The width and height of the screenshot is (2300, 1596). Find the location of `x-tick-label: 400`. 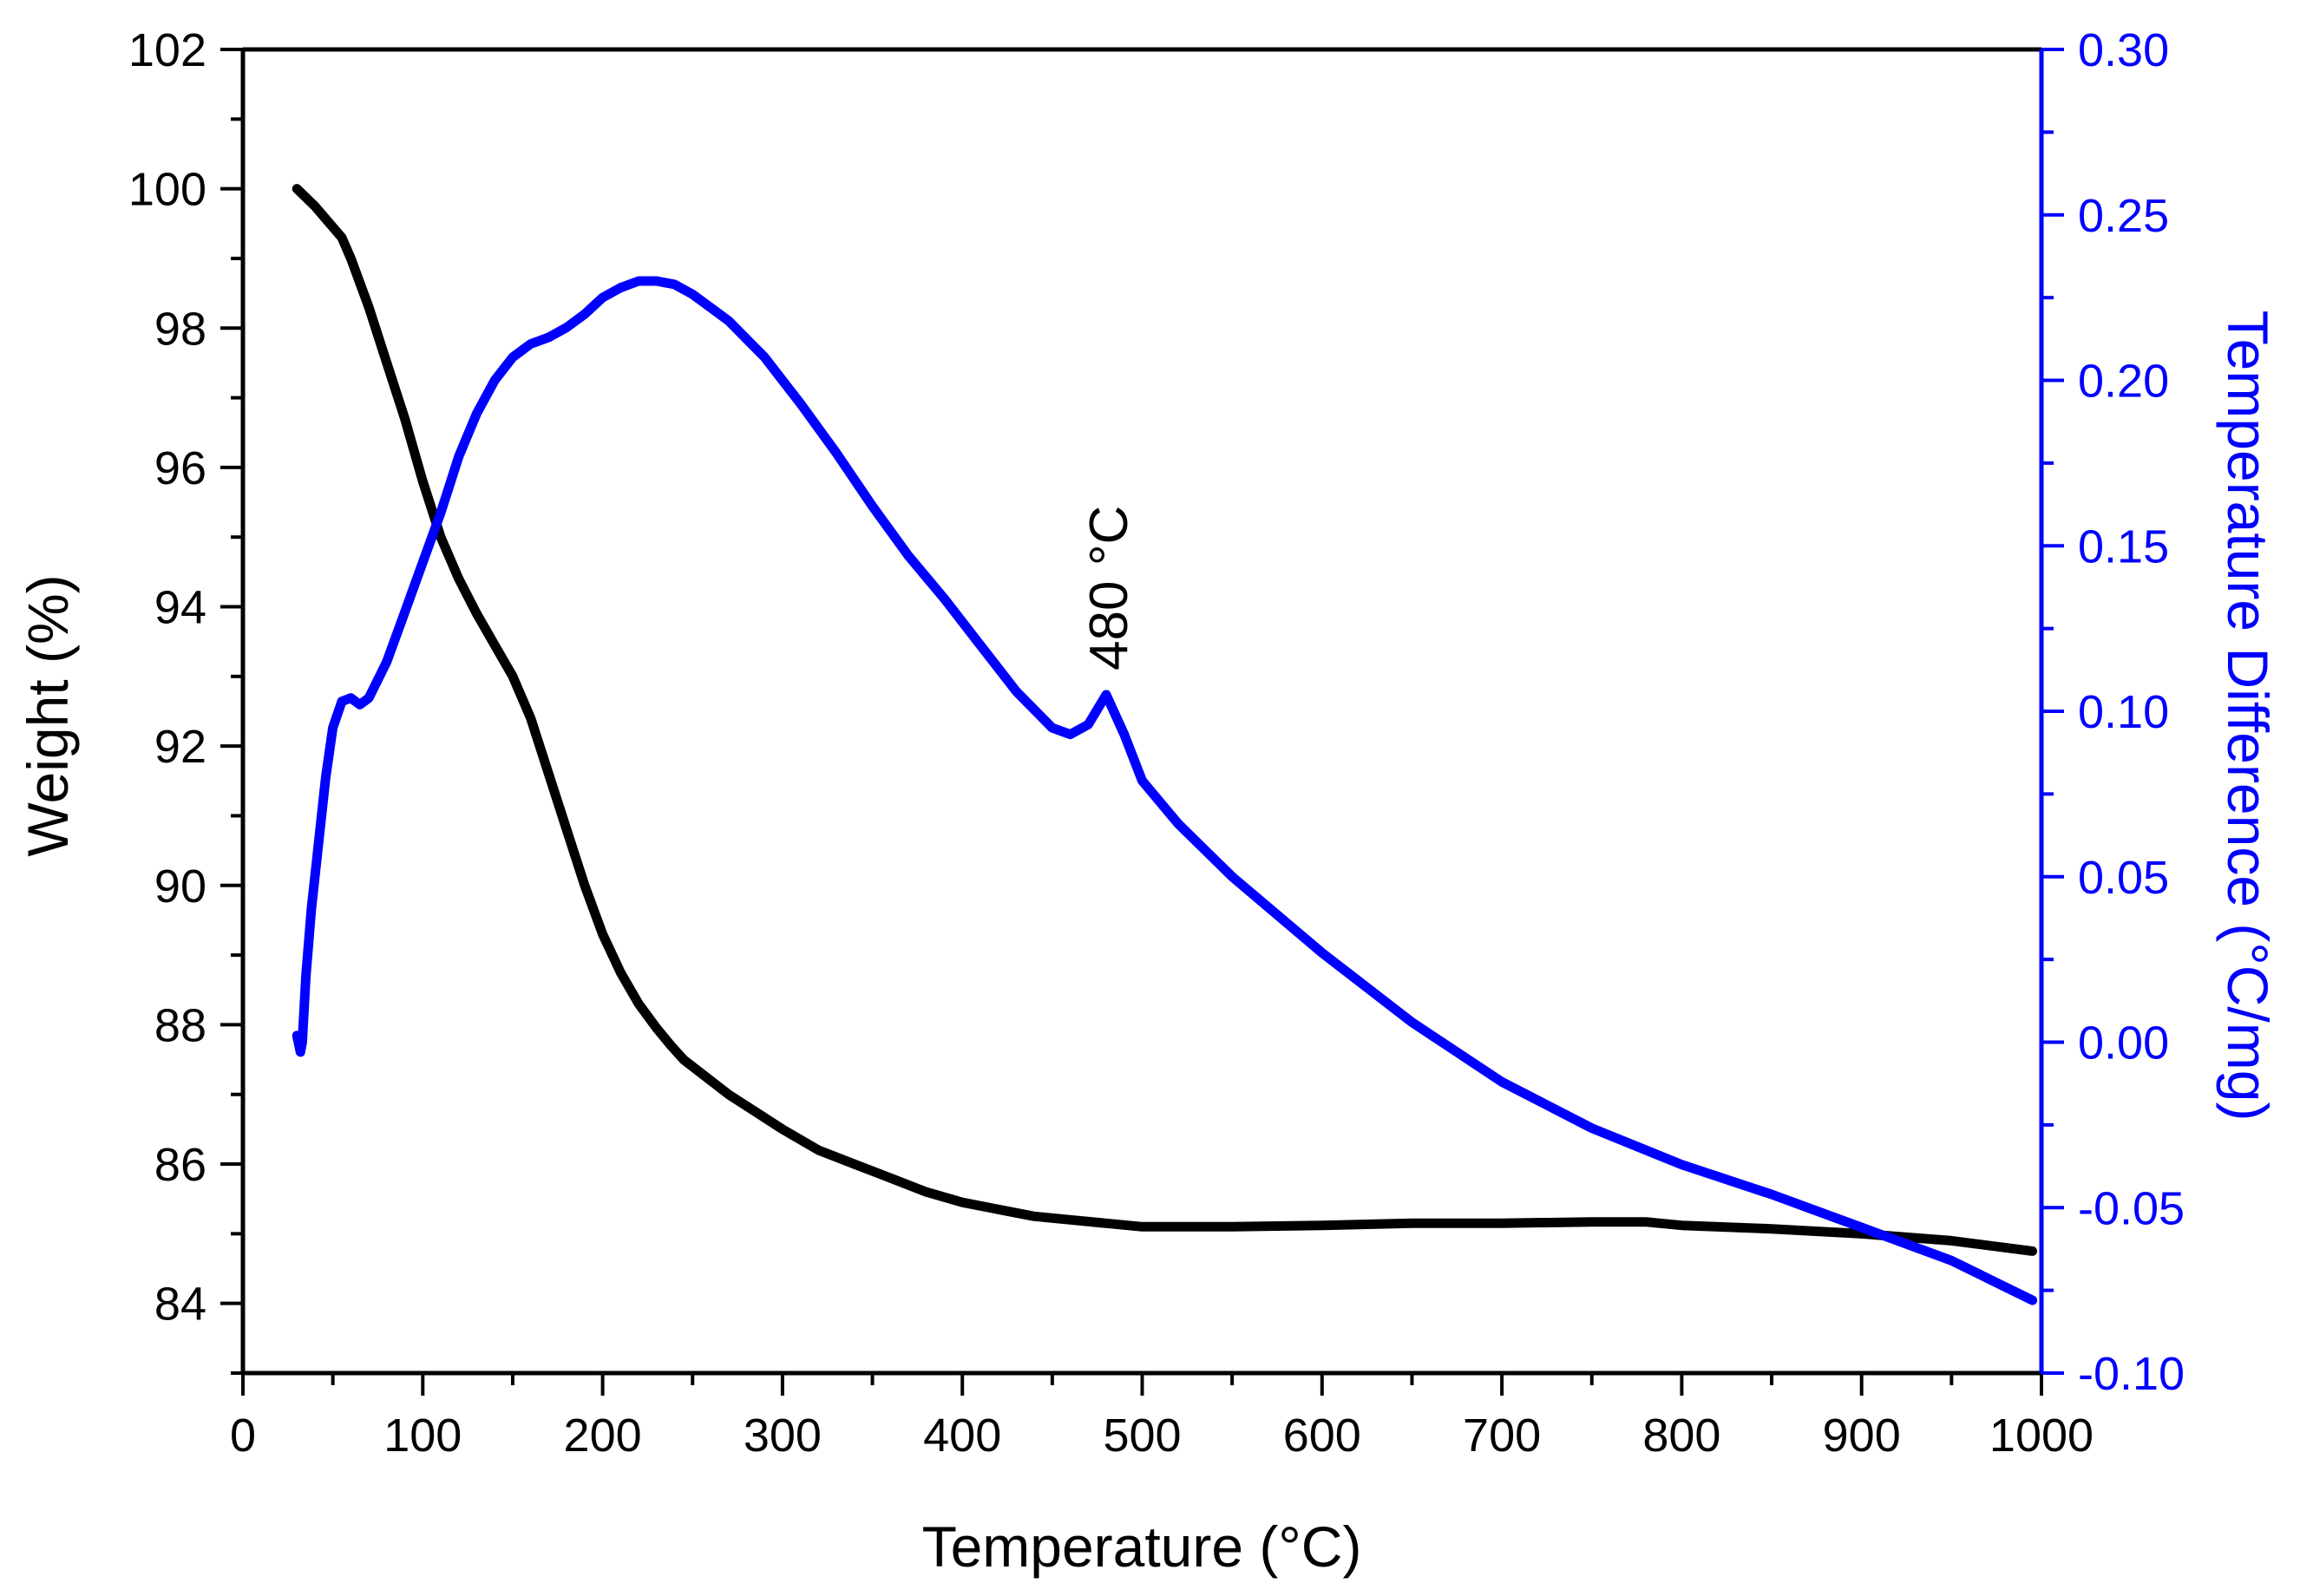

x-tick-label: 400 is located at coordinates (962, 1436).